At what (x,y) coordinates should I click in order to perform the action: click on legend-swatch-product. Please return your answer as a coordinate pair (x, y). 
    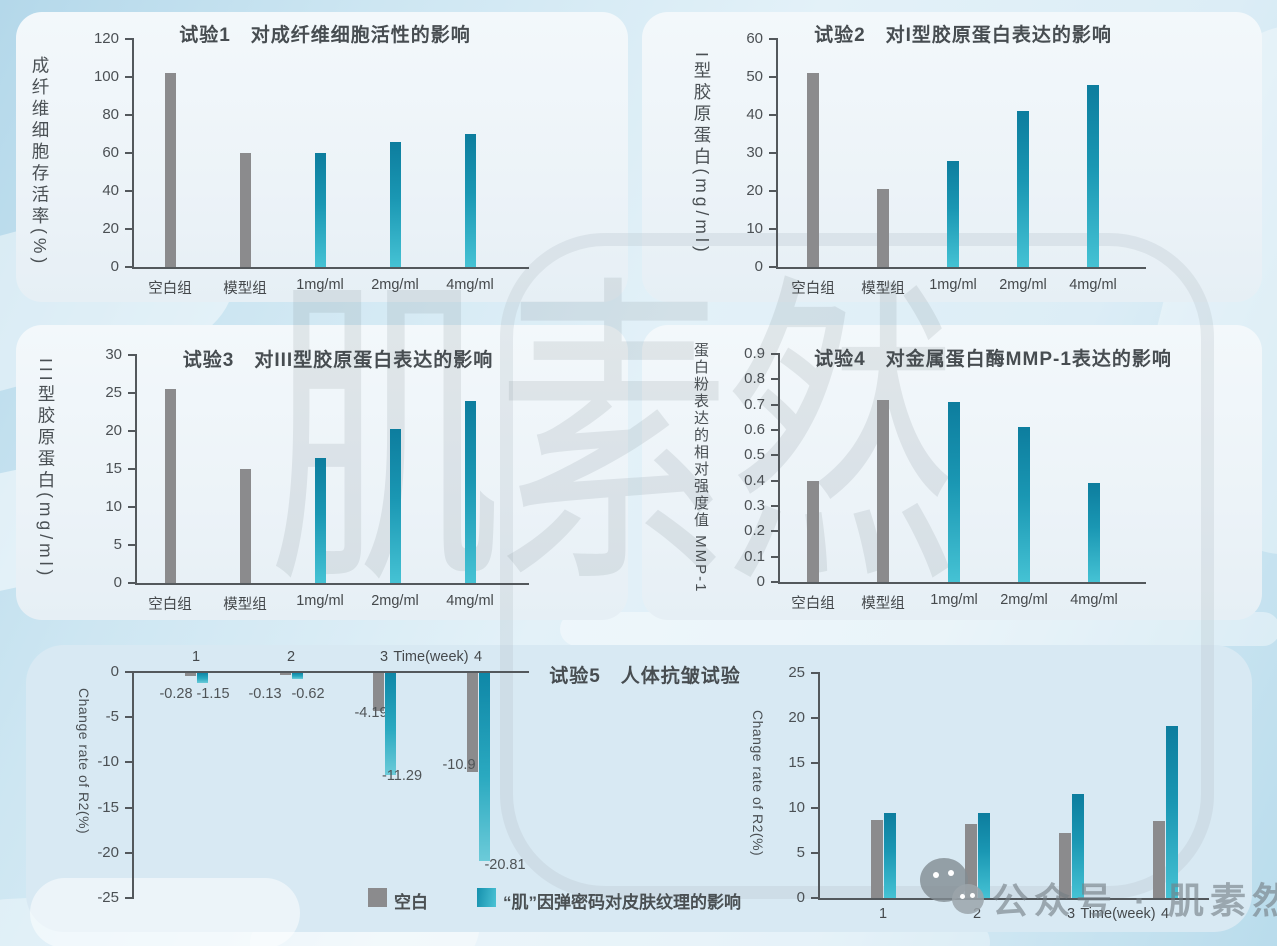
    Looking at the image, I should click on (486, 897).